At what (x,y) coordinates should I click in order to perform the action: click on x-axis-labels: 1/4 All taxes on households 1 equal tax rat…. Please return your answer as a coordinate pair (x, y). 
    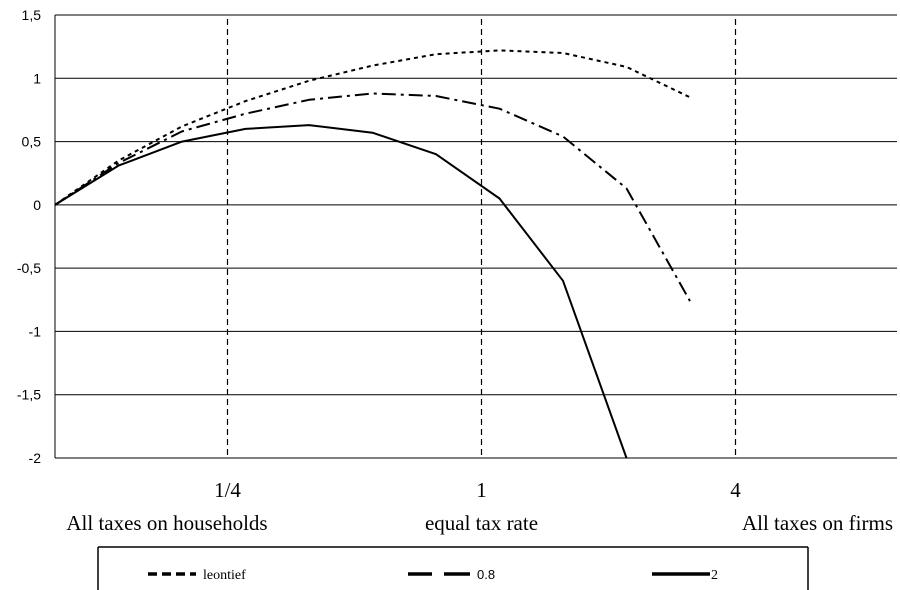
    Looking at the image, I should click on (479, 506).